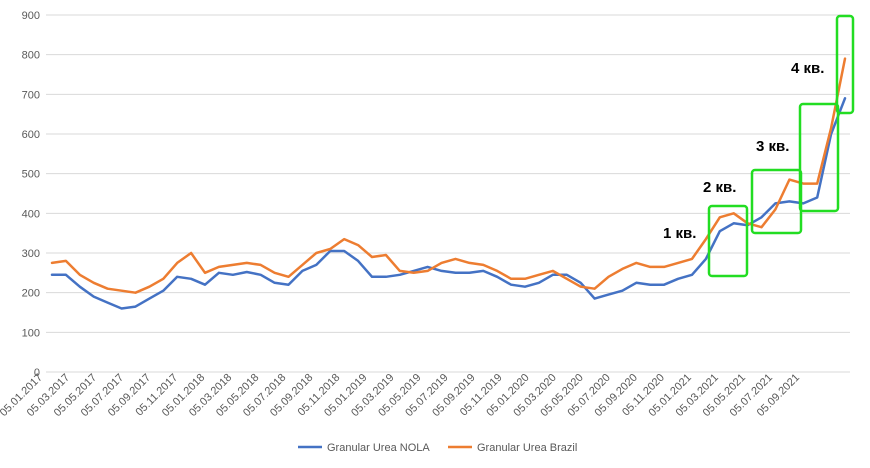 This screenshot has width=870, height=468. Describe the element at coordinates (527, 448) in the screenshot. I see `legend-label-brazil: Granular Urea Brazil` at that location.